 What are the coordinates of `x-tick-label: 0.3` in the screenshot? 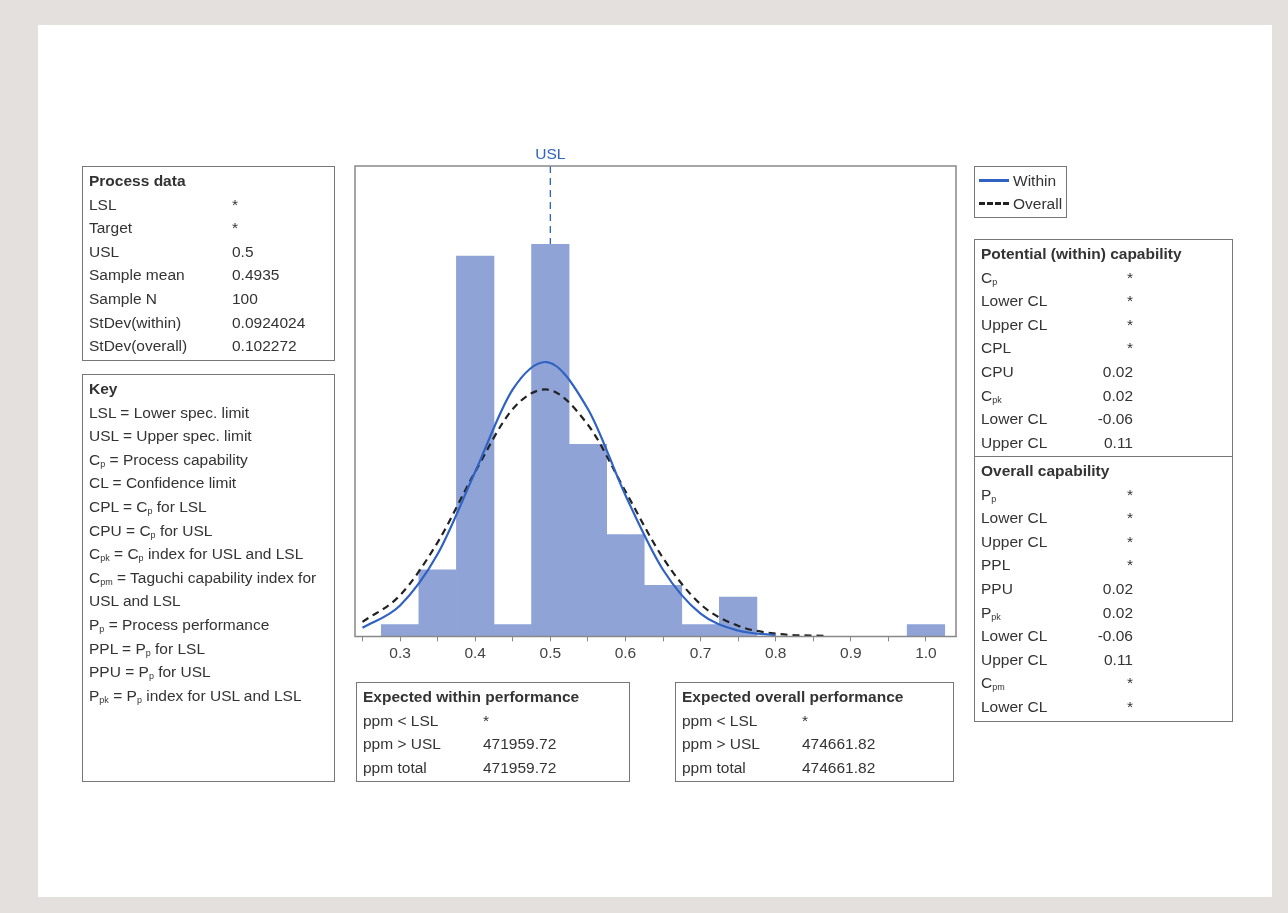 It's located at (400, 652).